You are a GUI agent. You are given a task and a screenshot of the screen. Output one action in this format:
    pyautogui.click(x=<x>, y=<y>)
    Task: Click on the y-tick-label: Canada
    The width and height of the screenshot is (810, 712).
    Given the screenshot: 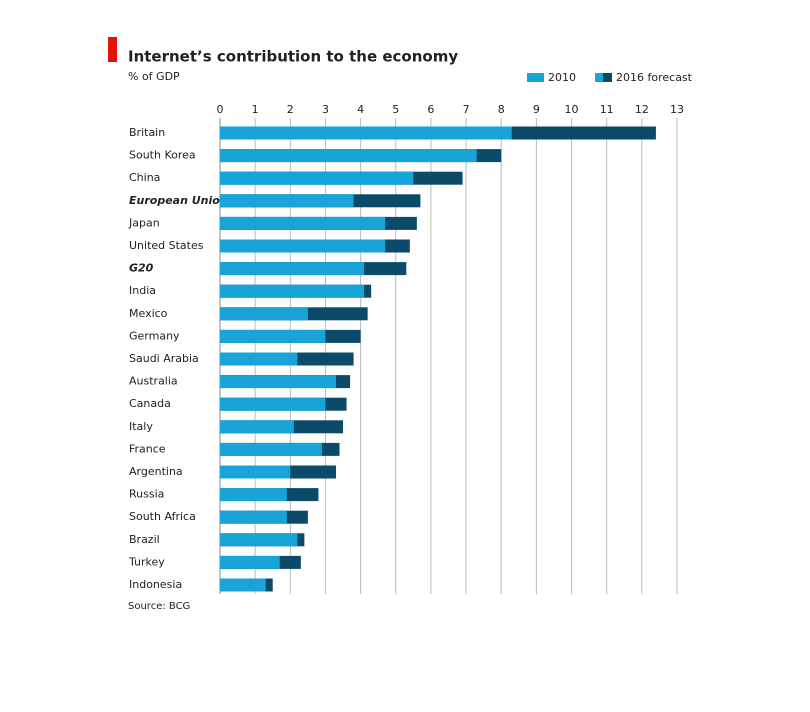 What is the action you would take?
    pyautogui.click(x=150, y=403)
    